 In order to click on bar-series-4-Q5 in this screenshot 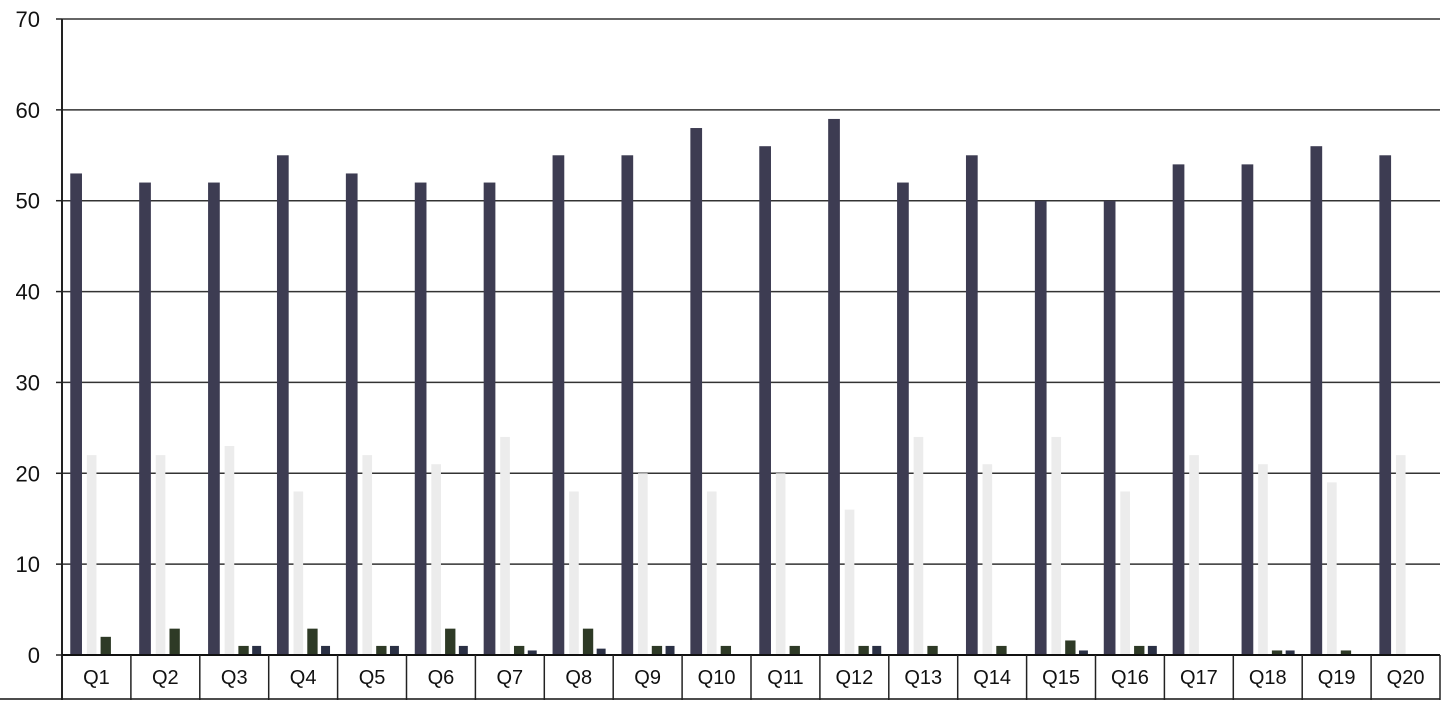, I will do `click(394, 650)`.